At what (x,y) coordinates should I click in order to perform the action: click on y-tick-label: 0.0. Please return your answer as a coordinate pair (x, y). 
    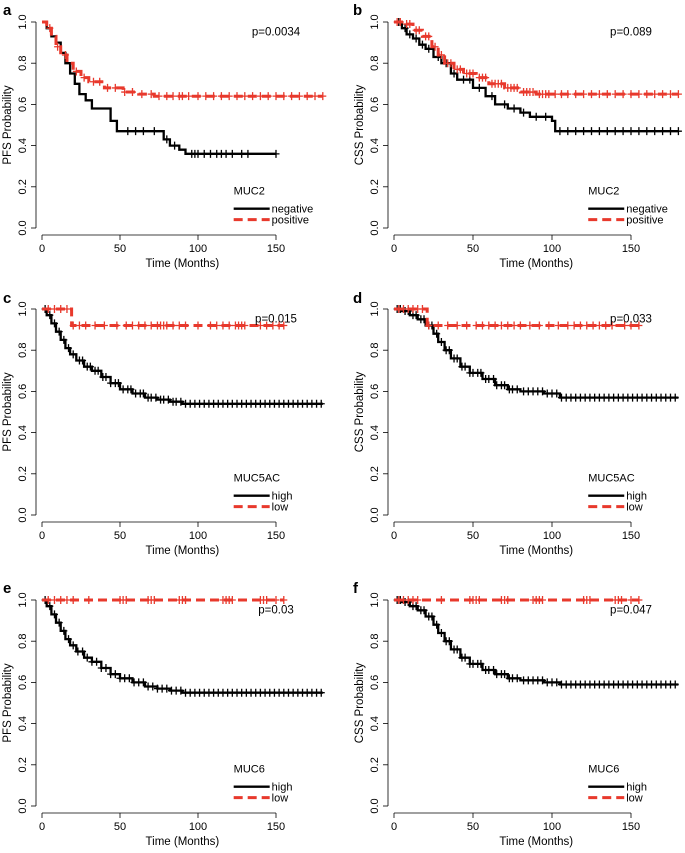
    Looking at the image, I should click on (23, 514).